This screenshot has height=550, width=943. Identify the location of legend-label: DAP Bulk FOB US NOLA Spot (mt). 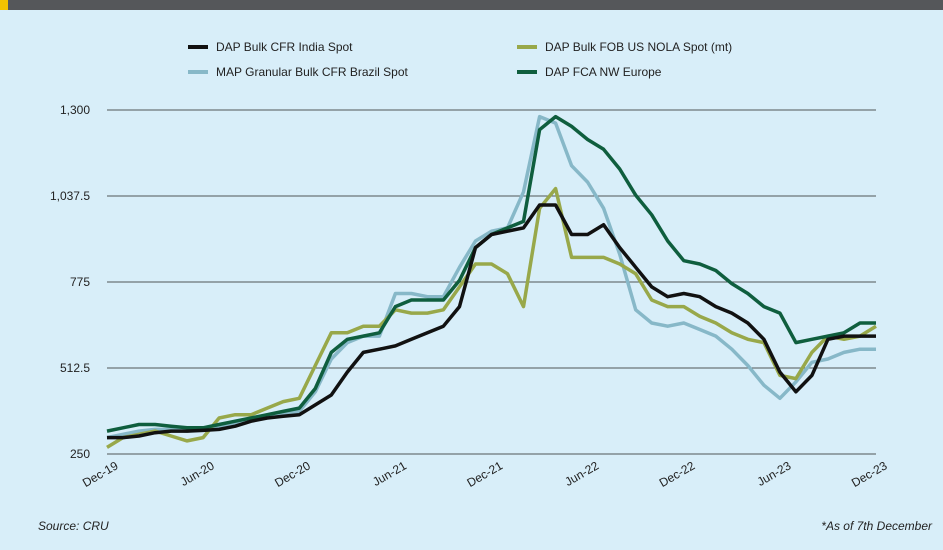
(638, 47).